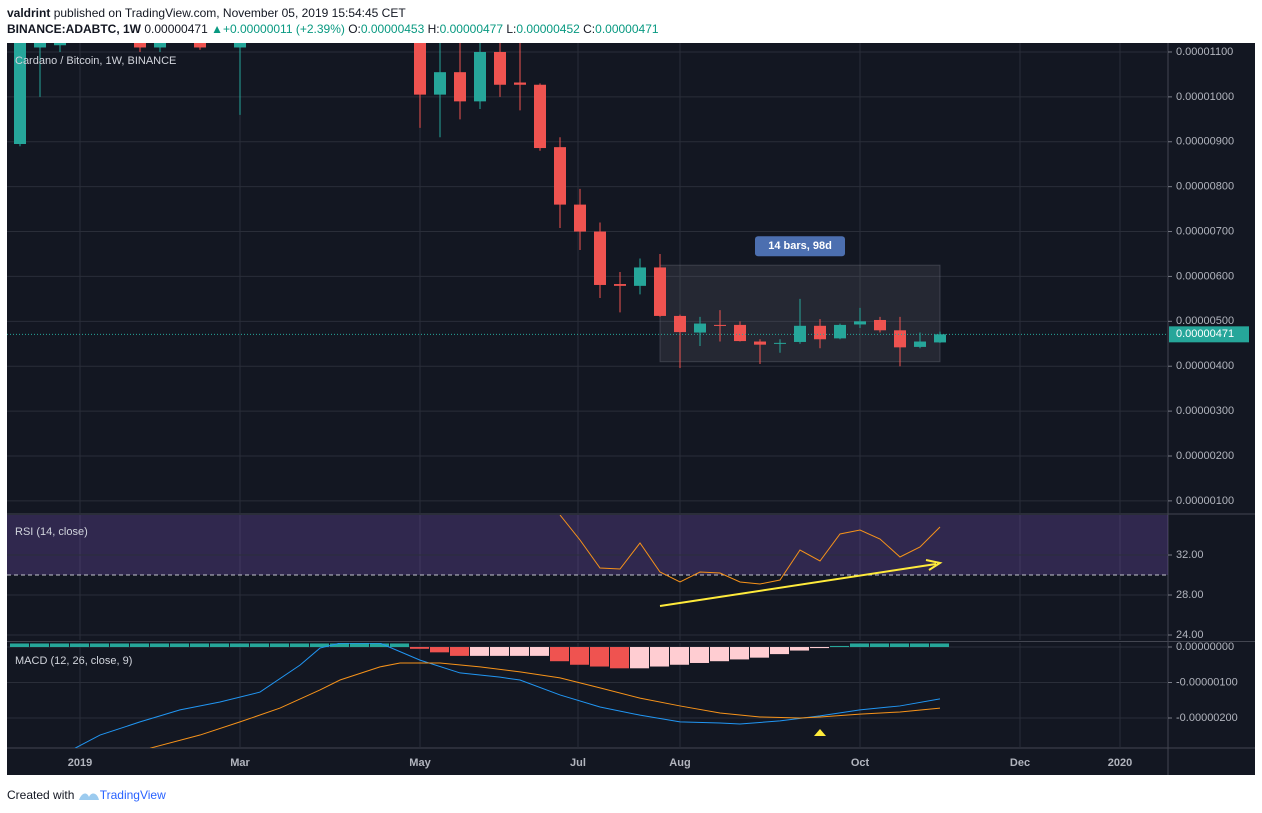 The image size is (1262, 813). What do you see at coordinates (51, 532) in the screenshot?
I see `rsi-title: RSI (14, close)` at bounding box center [51, 532].